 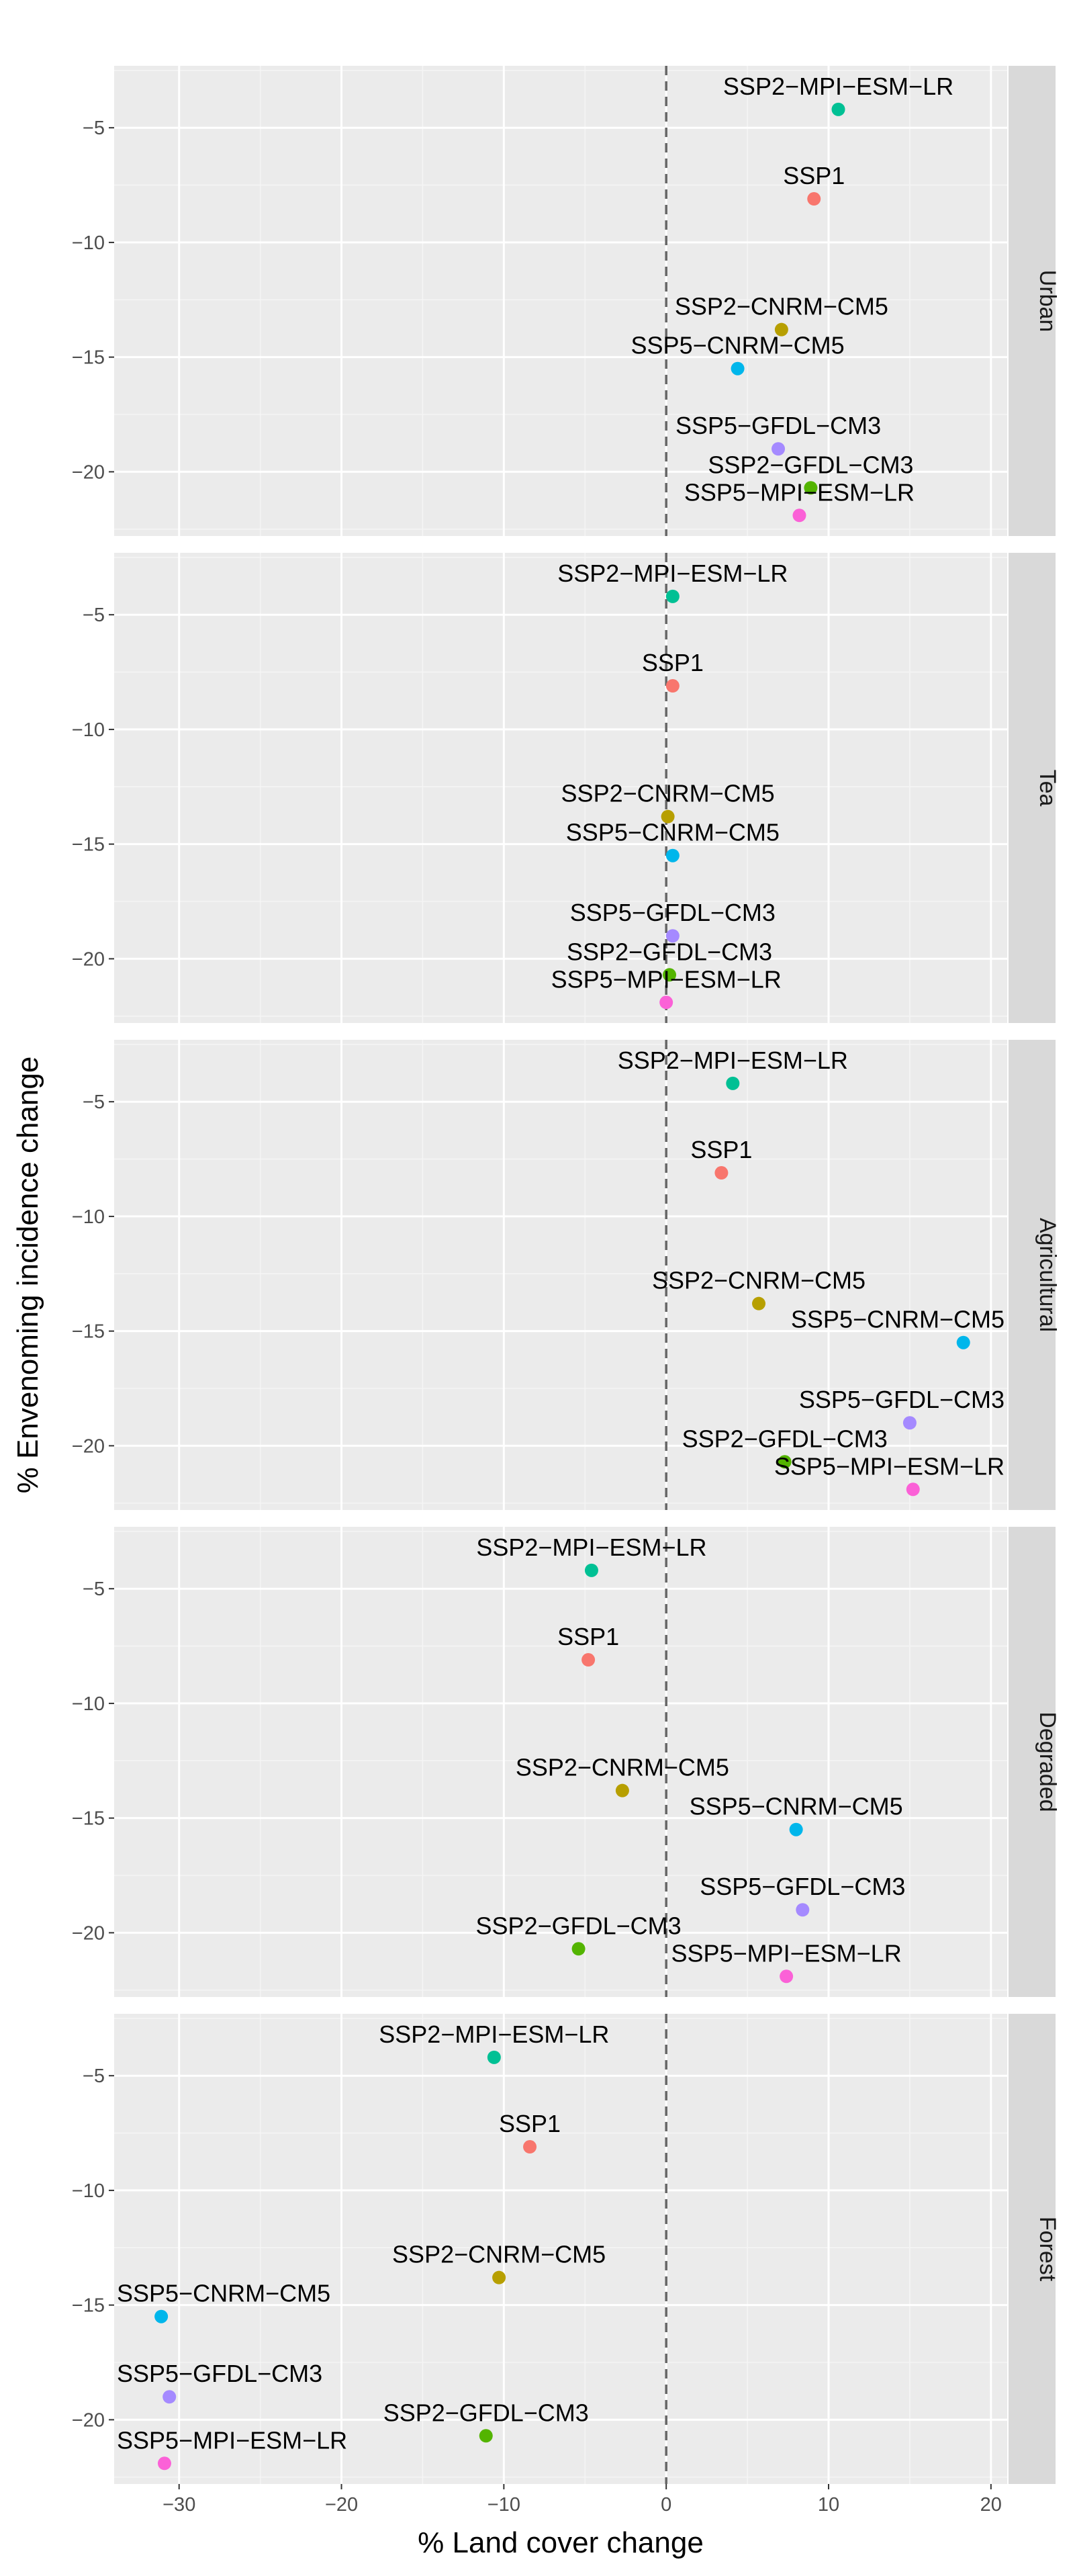 I want to click on y-axis-title: % Envenoming incidence change, so click(x=27, y=1275).